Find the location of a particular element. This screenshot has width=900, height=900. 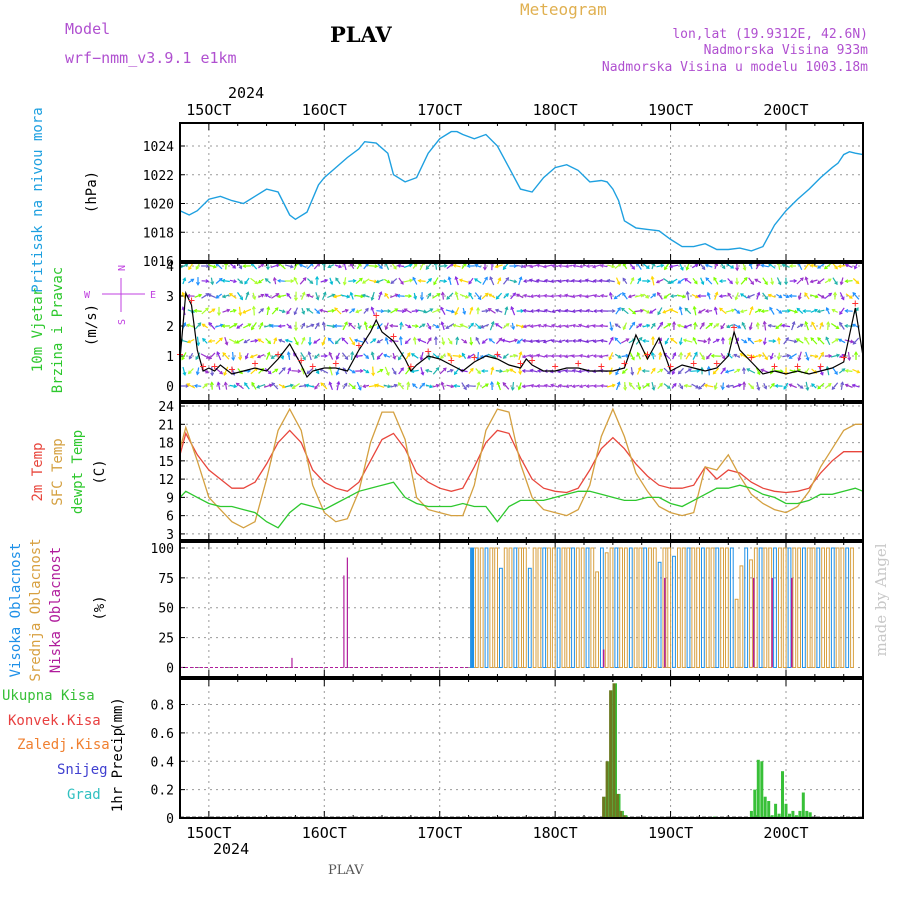

top-day-label: 20OCT is located at coordinates (785, 110).